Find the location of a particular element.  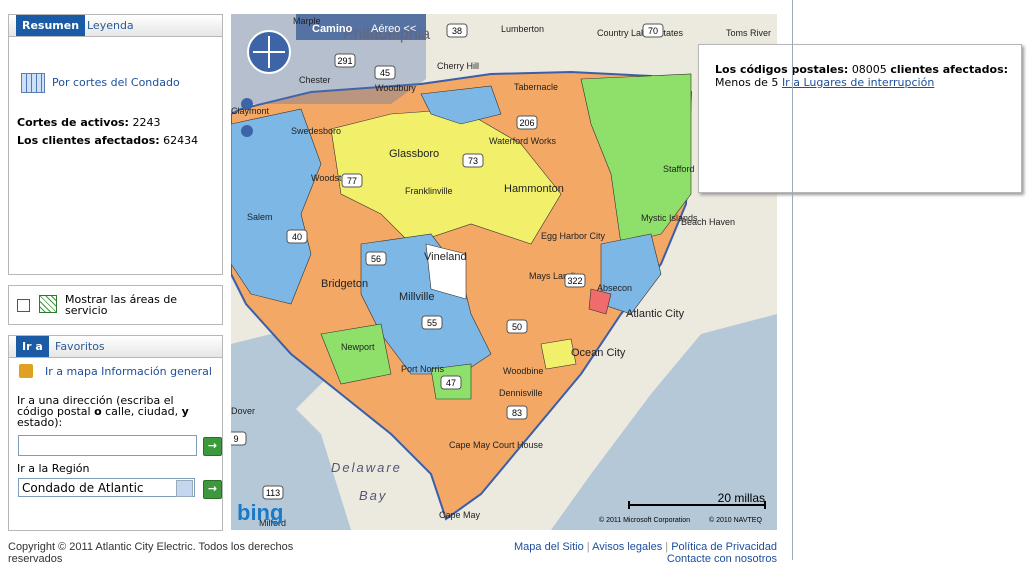

bing-logo: bing is located at coordinates (260, 512).